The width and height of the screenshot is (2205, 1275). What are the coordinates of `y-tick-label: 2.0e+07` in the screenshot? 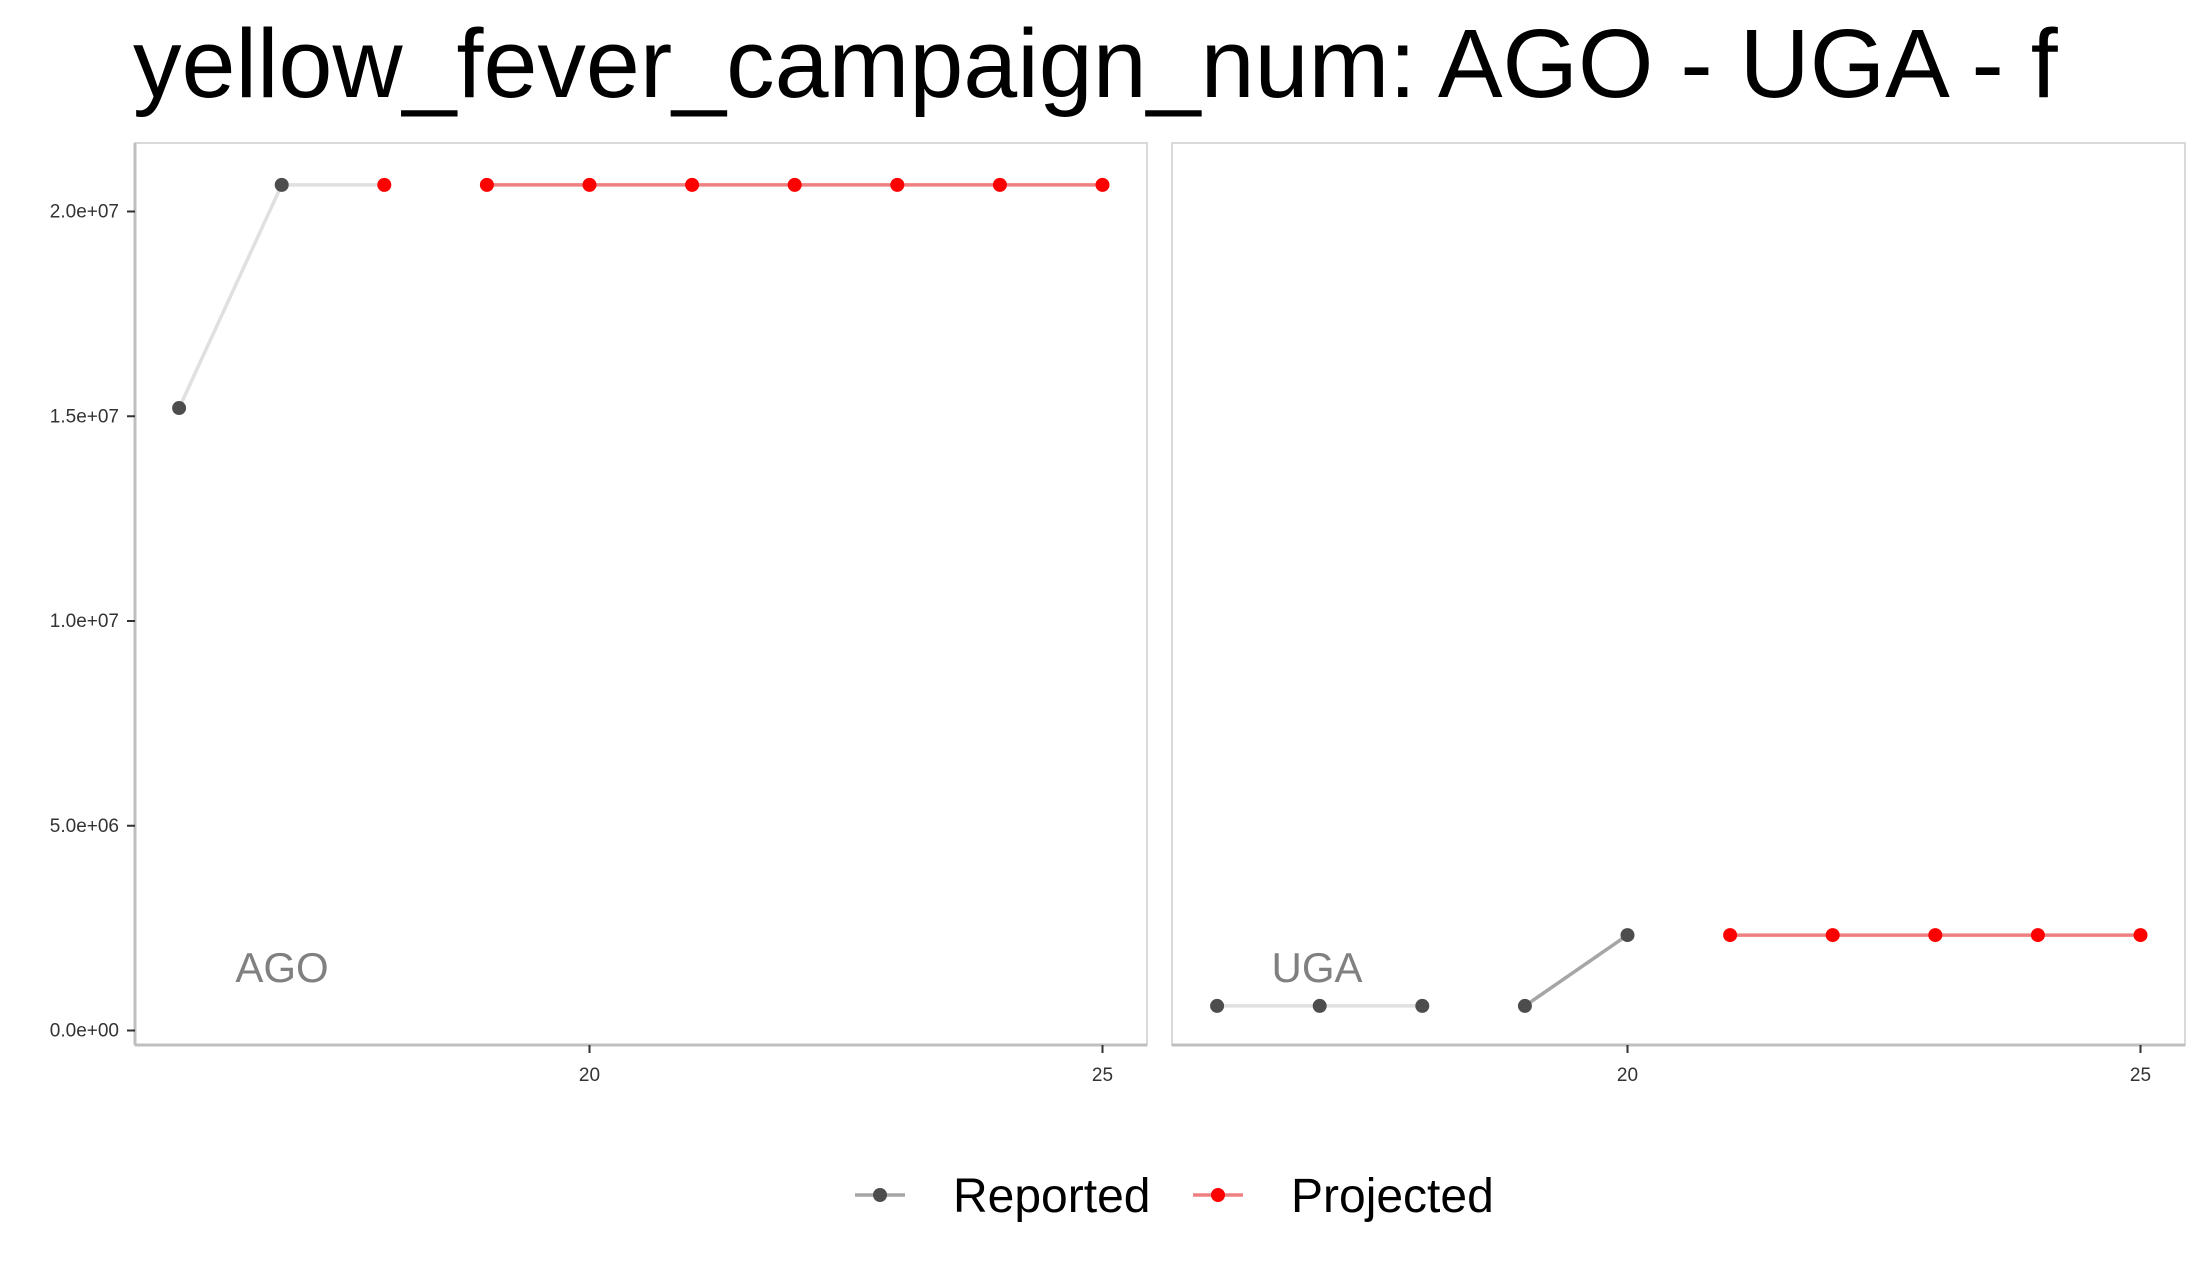 It's located at (84, 212).